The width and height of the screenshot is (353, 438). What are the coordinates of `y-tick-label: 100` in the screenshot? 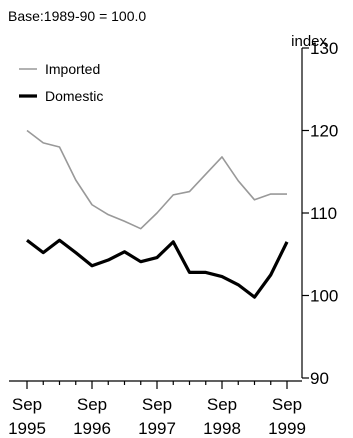 It's located at (324, 296).